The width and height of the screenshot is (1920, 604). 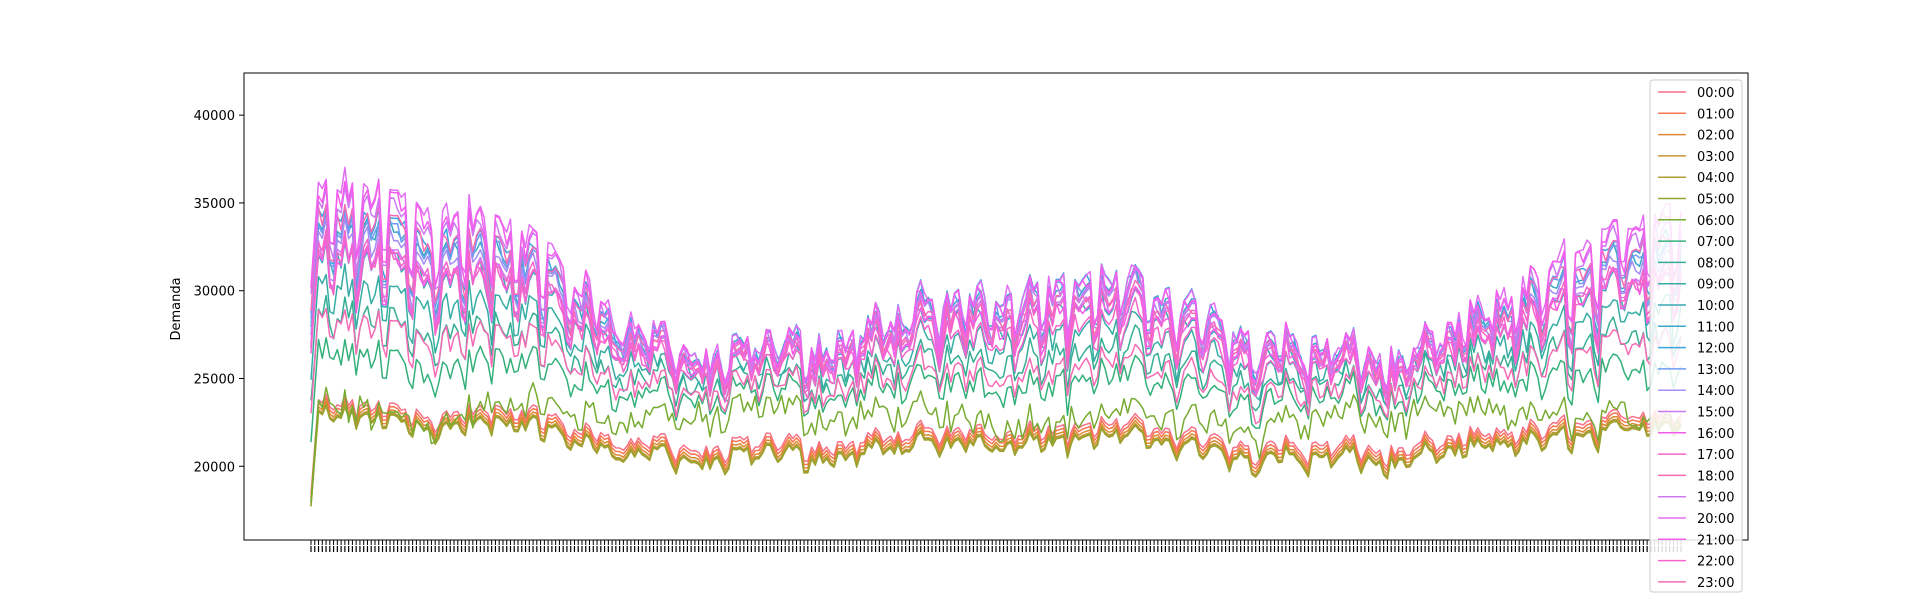 What do you see at coordinates (1715, 434) in the screenshot?
I see `legend-label: 16:00` at bounding box center [1715, 434].